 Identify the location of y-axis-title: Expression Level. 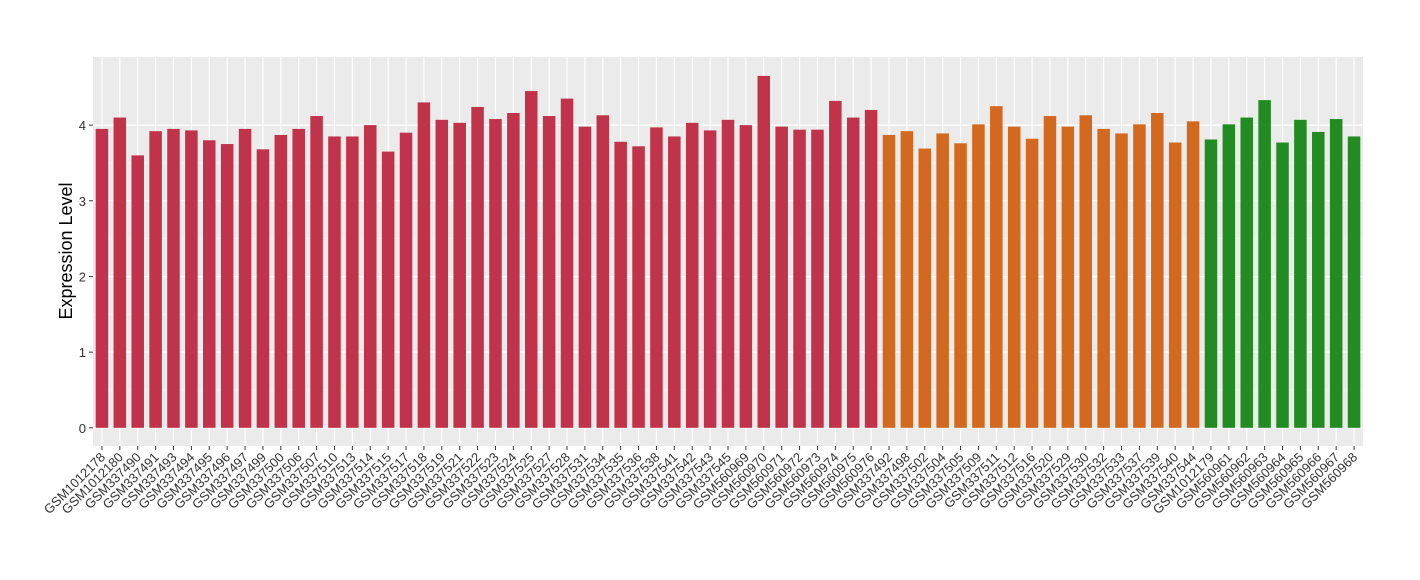
(66, 250).